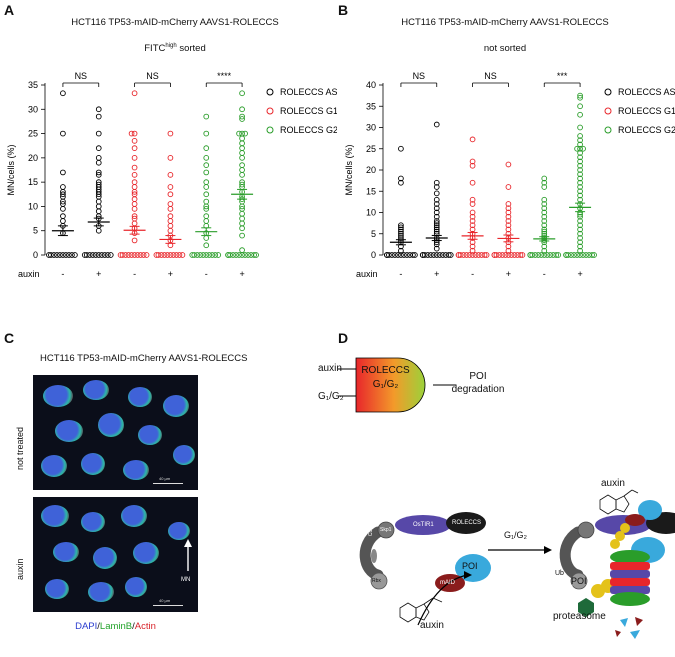 The height and width of the screenshot is (657, 675). I want to click on stain-sep1: /, so click(98, 626).